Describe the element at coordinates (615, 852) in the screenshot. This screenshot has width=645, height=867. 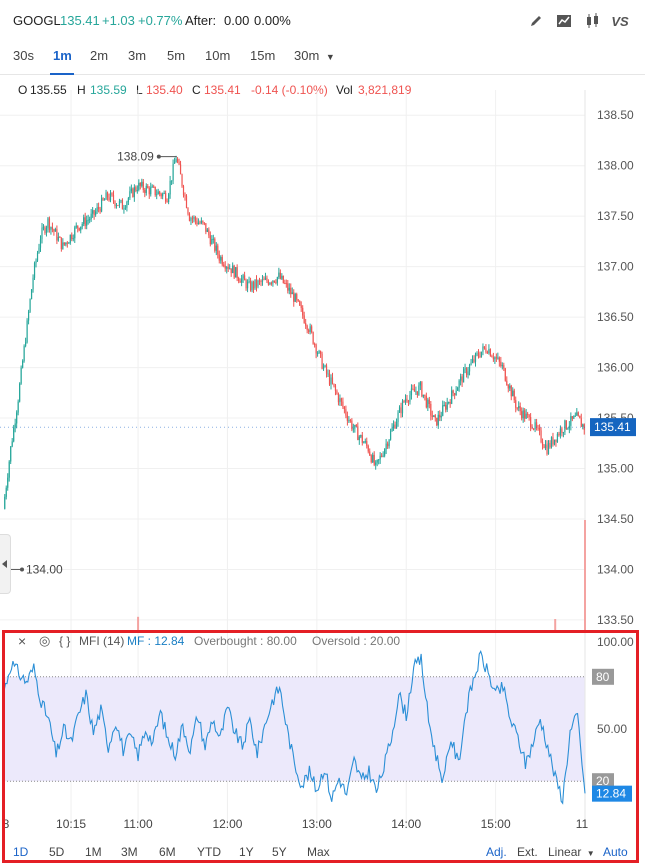
I see `auto-scale-toggle: Auto` at that location.